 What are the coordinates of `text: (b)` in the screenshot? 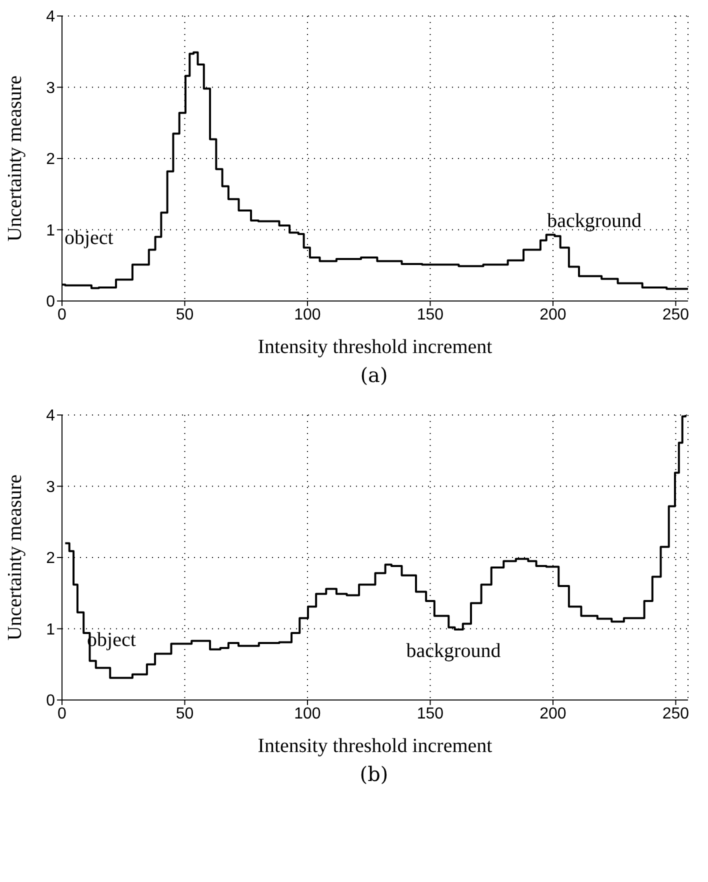 It's located at (374, 774).